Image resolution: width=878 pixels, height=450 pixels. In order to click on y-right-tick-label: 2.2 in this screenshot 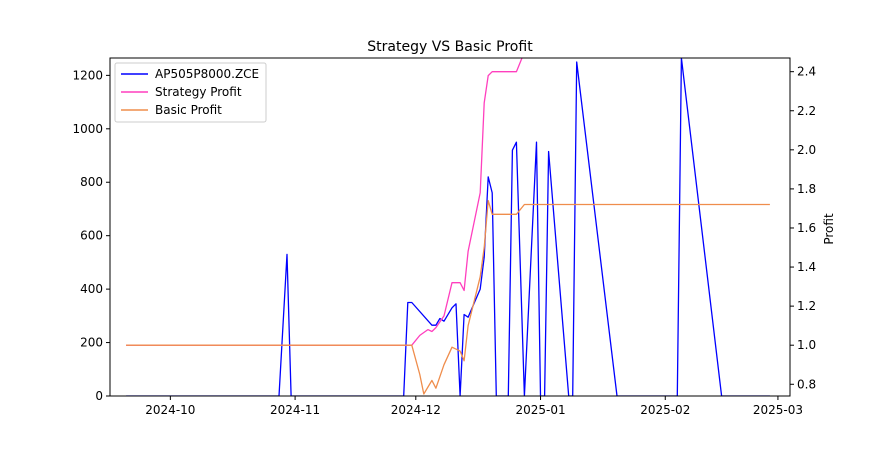, I will do `click(806, 111)`.